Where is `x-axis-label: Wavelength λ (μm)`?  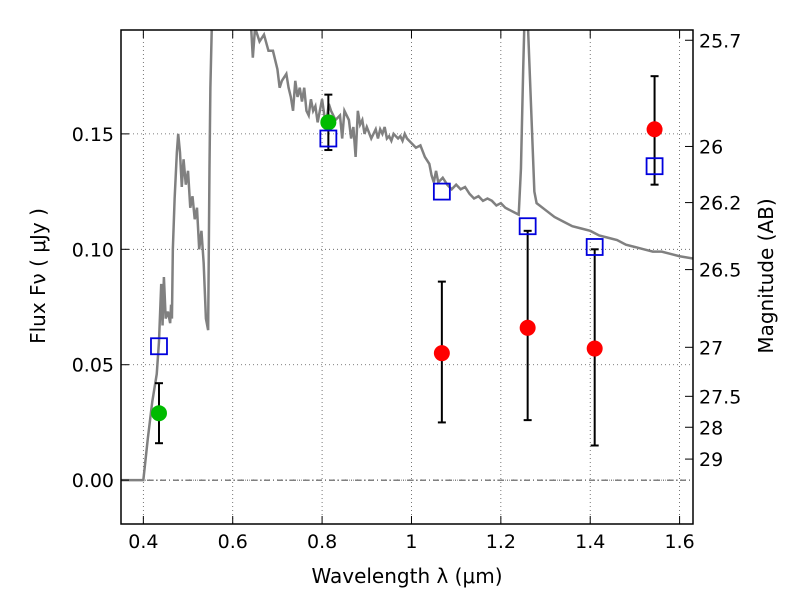
x-axis-label: Wavelength λ (μm) is located at coordinates (406, 576).